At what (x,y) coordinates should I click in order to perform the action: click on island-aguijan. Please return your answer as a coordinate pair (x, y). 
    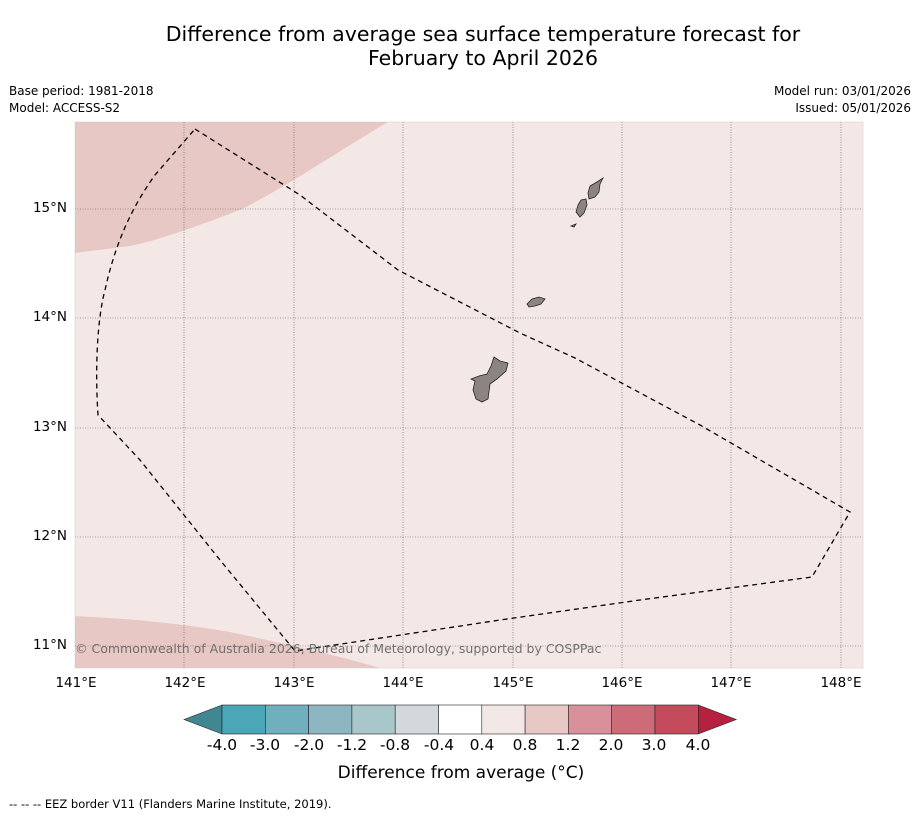
    Looking at the image, I should click on (573, 225).